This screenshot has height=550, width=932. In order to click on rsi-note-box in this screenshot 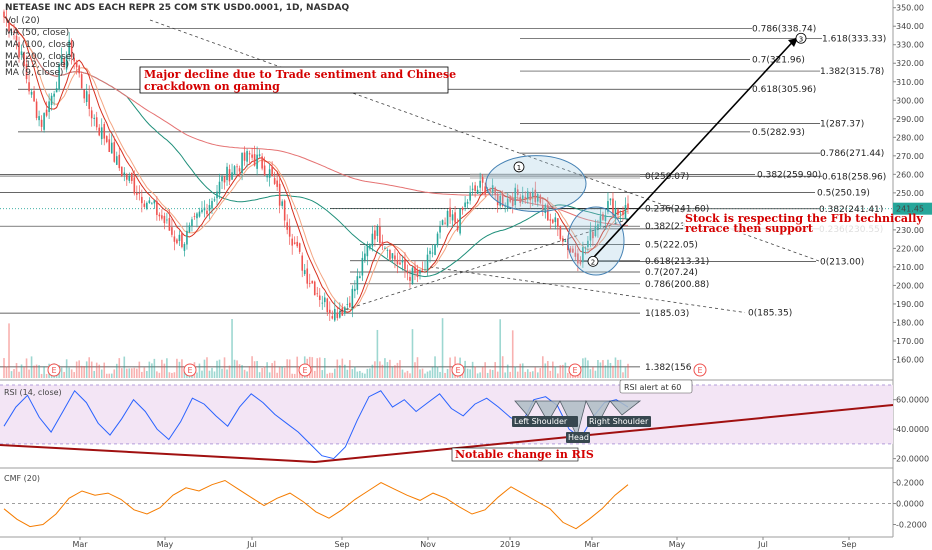, I will do `click(515, 454)`.